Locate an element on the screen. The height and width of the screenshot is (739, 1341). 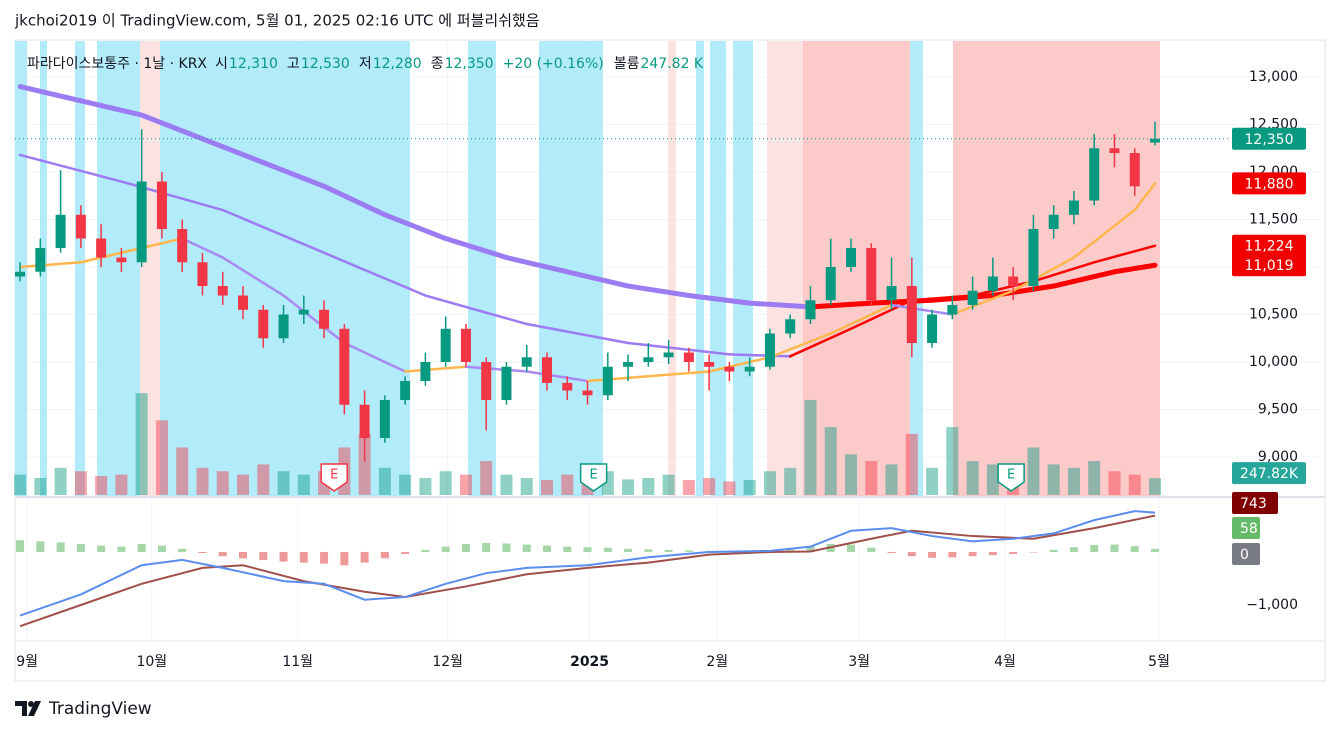
y-tick-label: 9,500 is located at coordinates (1278, 410).